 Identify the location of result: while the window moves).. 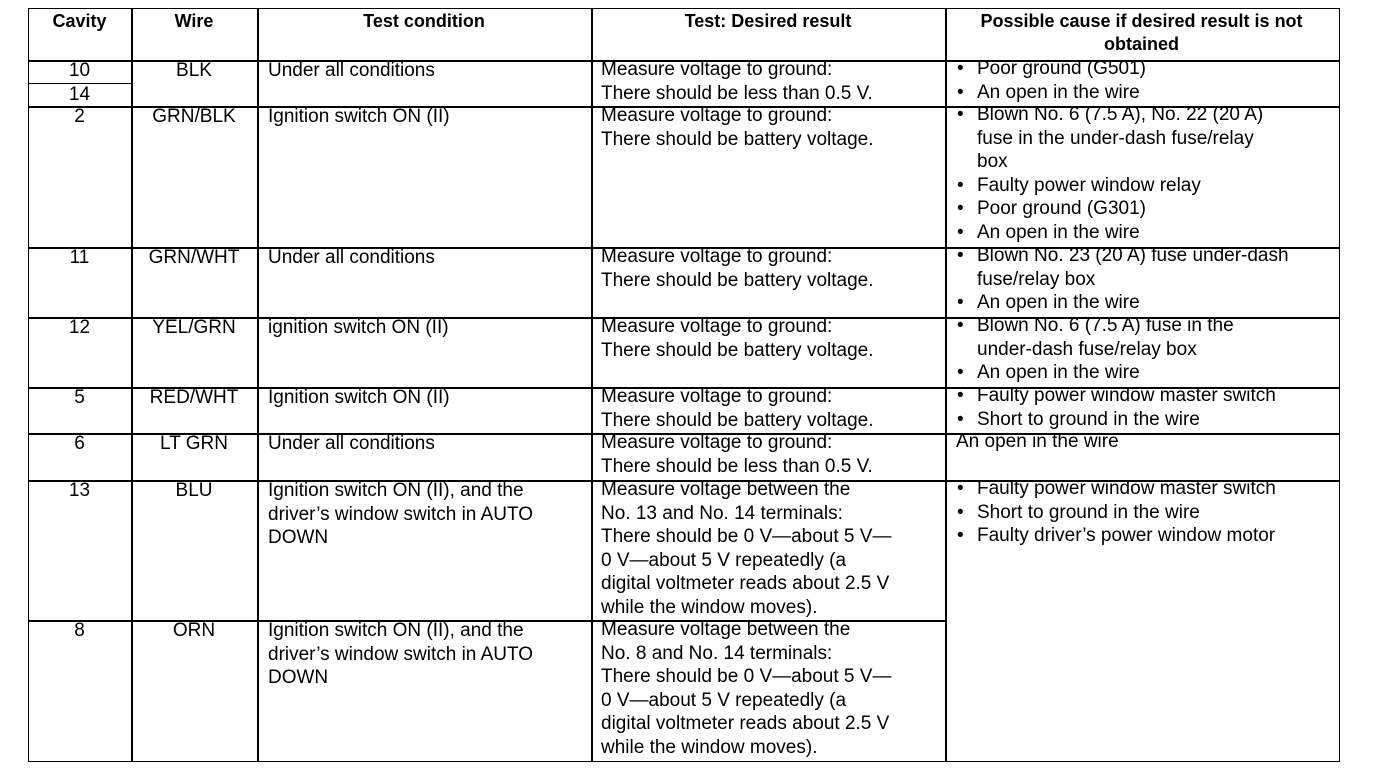
(709, 607).